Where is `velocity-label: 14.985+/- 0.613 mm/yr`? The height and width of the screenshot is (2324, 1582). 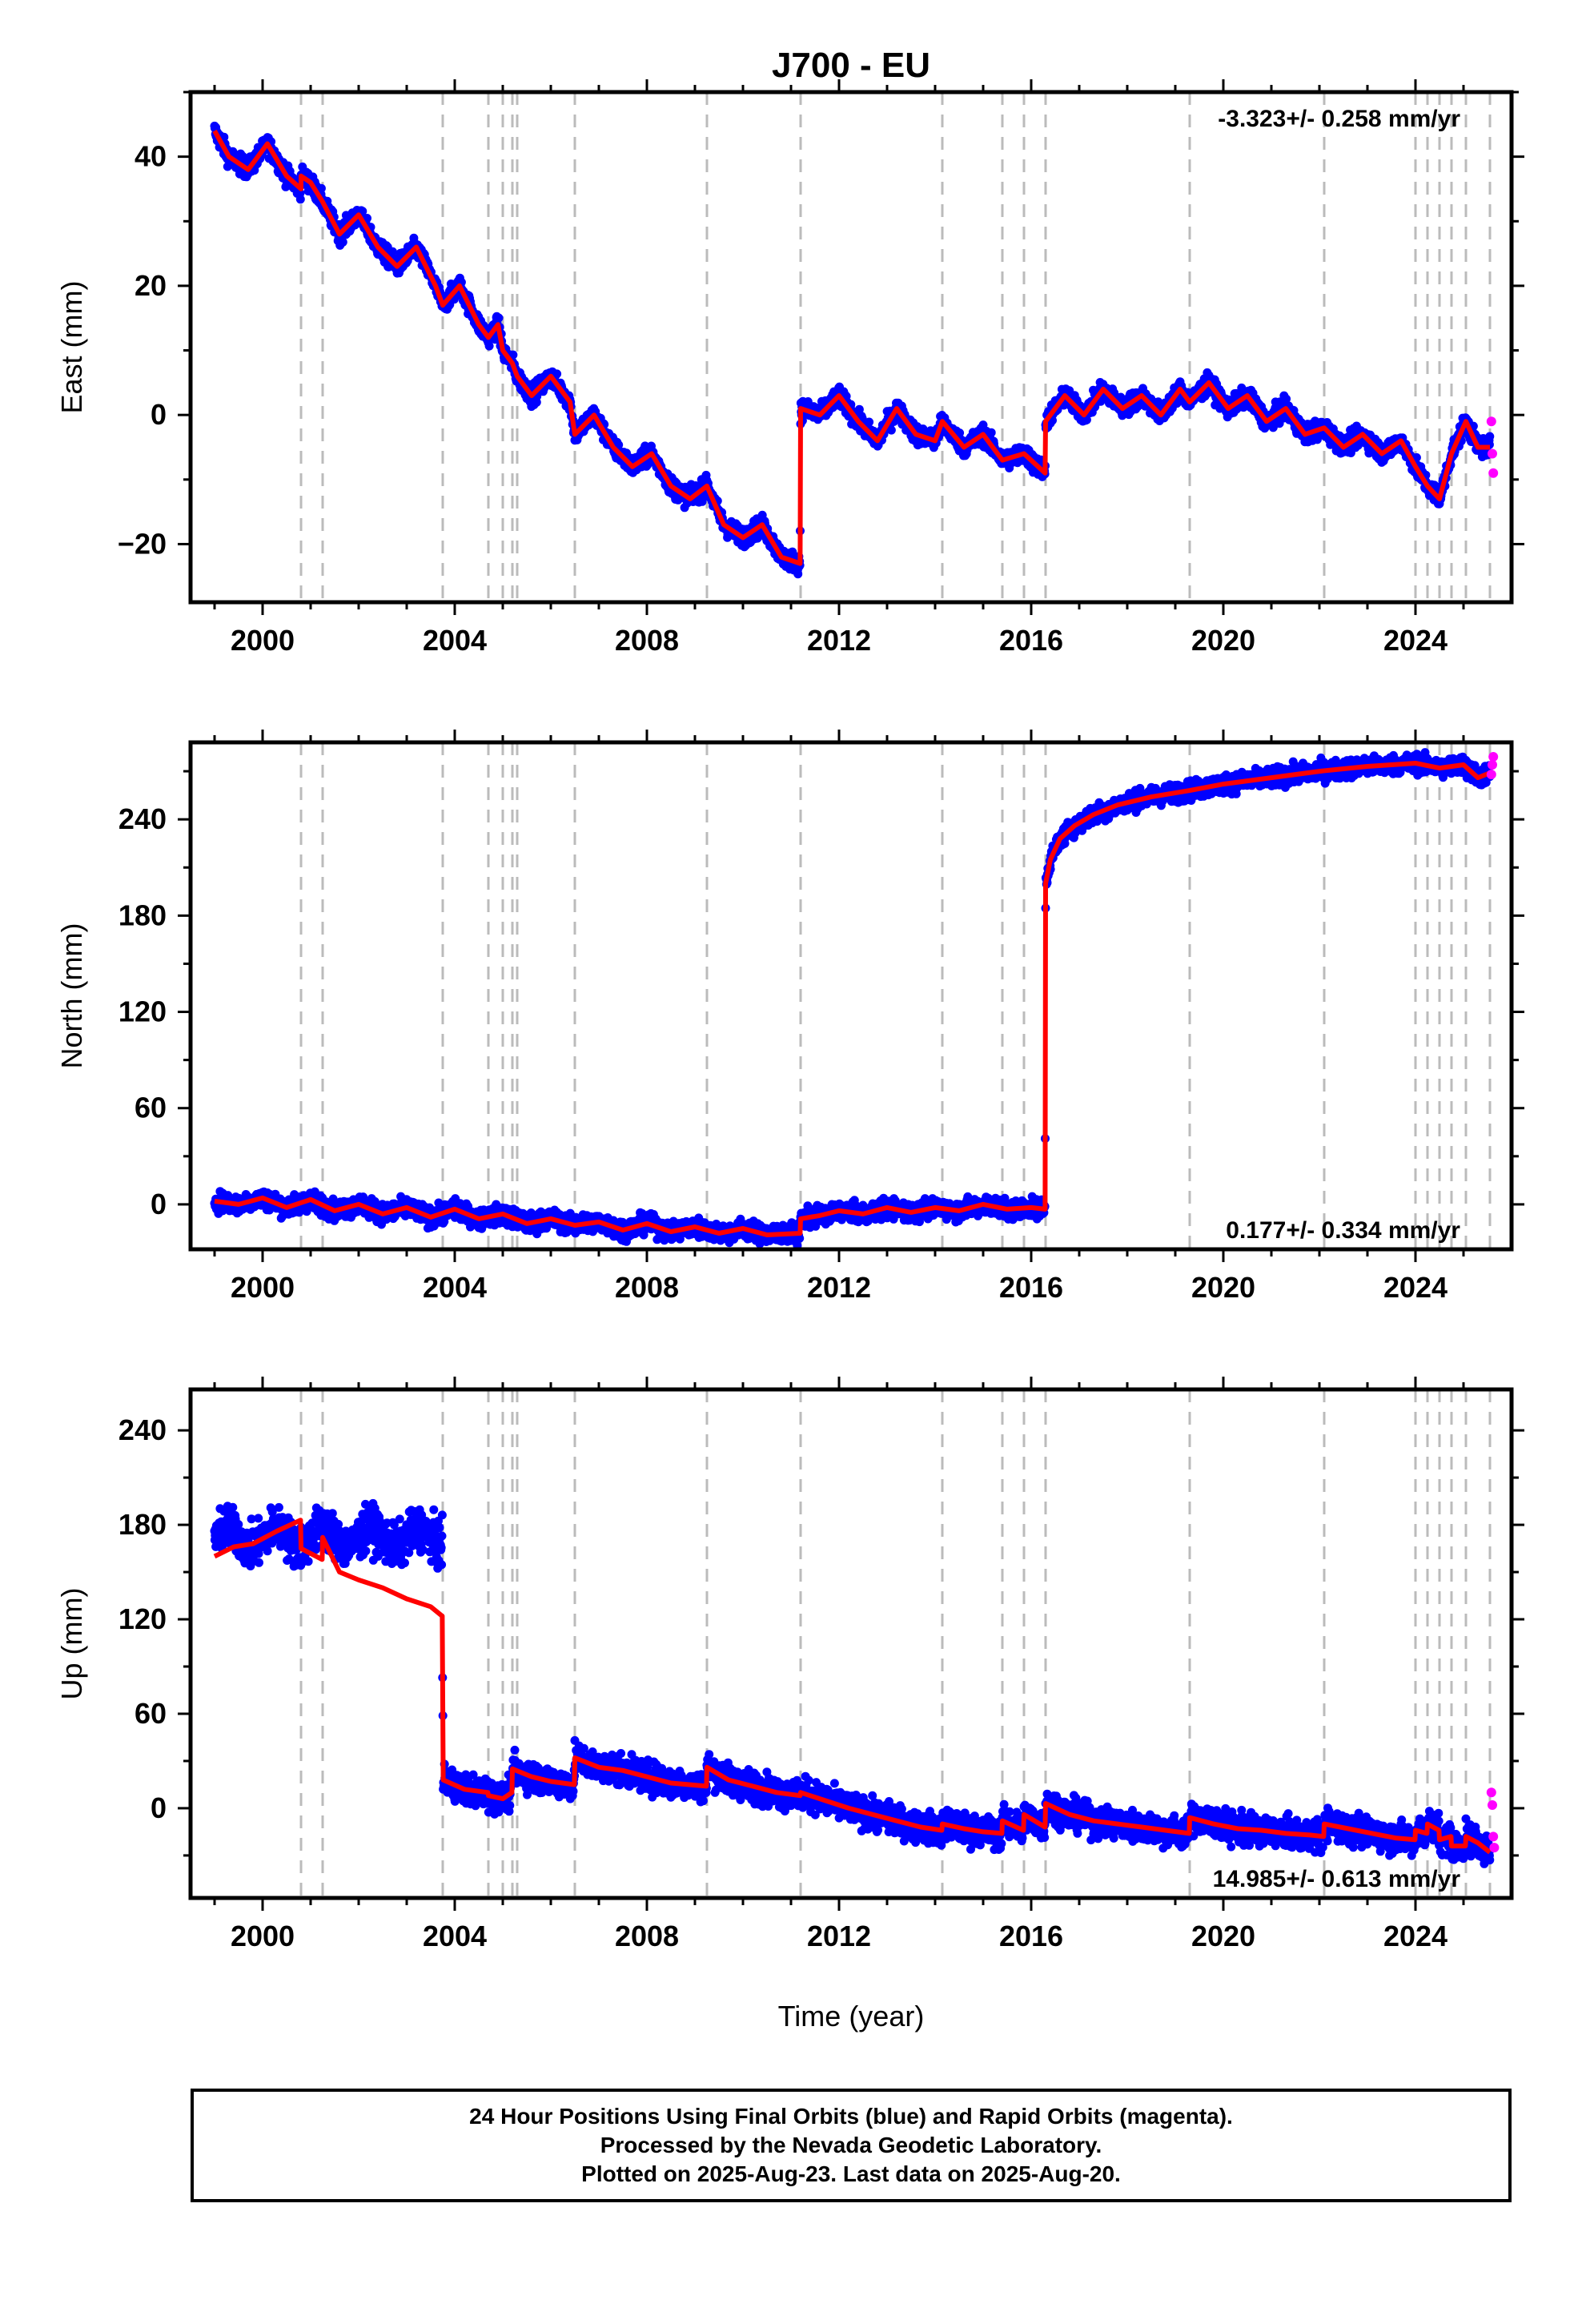 velocity-label: 14.985+/- 0.613 mm/yr is located at coordinates (1337, 1879).